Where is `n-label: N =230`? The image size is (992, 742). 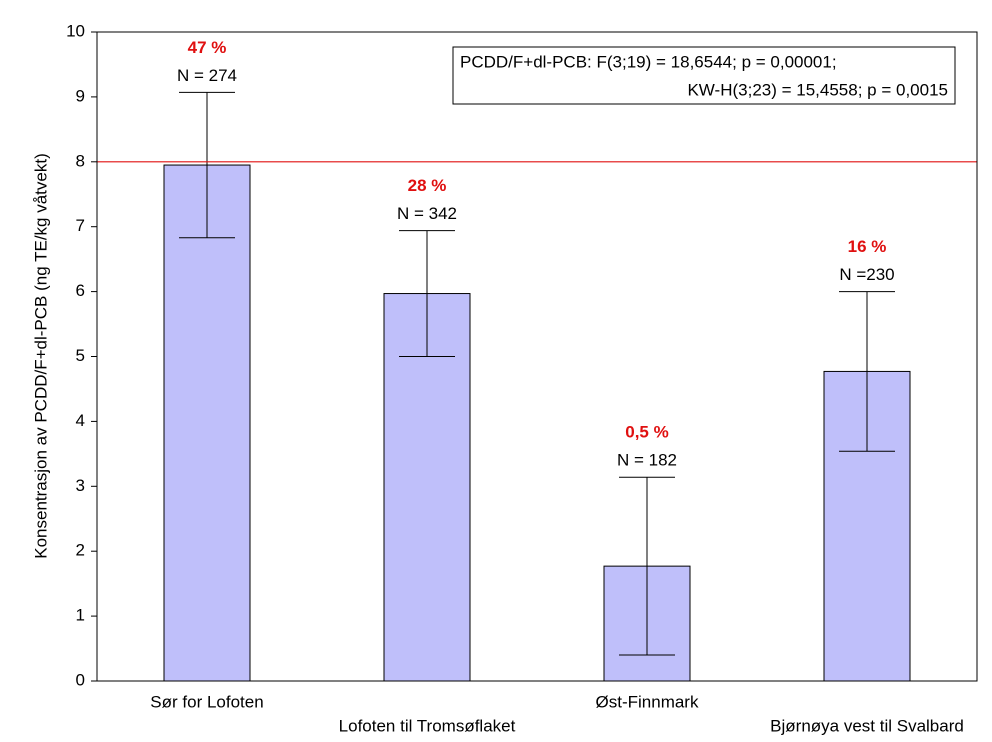 n-label: N =230 is located at coordinates (866, 274).